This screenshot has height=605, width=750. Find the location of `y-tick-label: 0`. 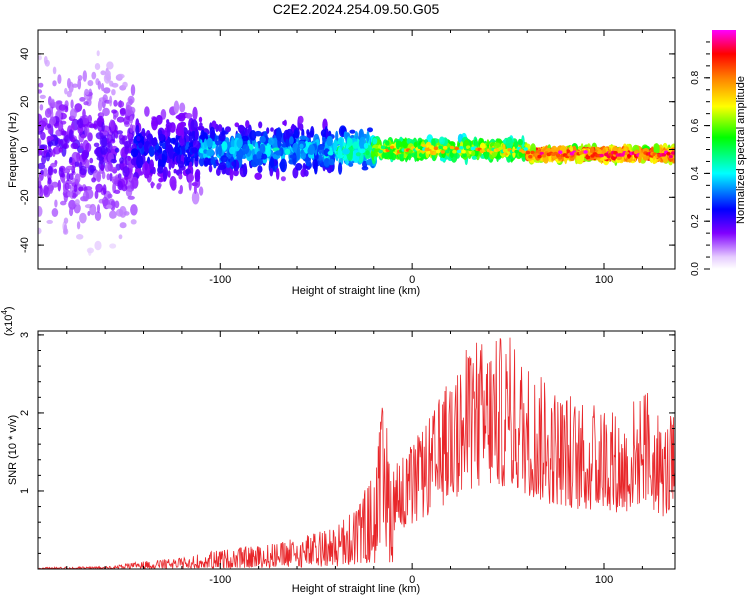

y-tick-label: 0 is located at coordinates (25, 149).